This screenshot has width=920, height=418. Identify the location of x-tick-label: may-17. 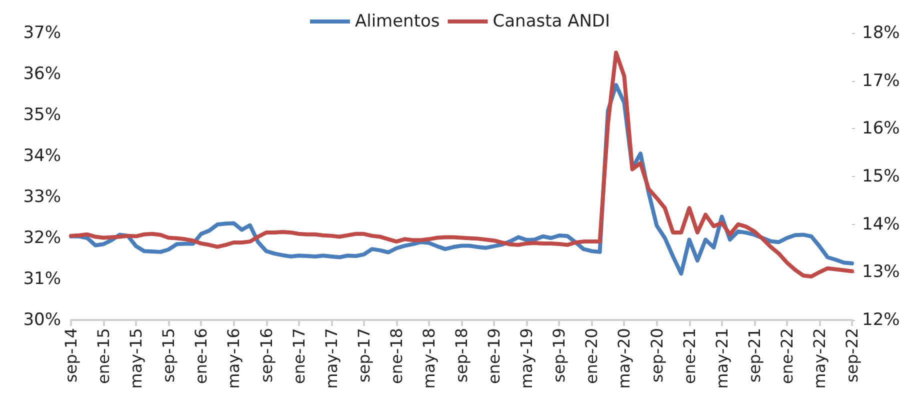
(331, 358).